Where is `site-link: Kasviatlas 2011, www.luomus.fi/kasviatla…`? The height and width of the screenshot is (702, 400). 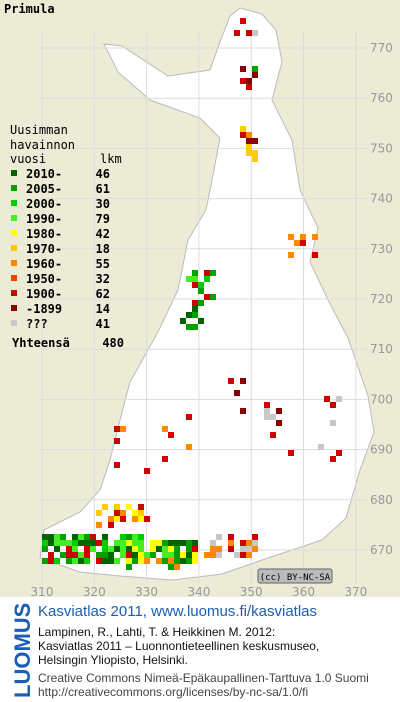 site-link: Kasviatlas 2011, www.luomus.fi/kasviatla… is located at coordinates (177, 611).